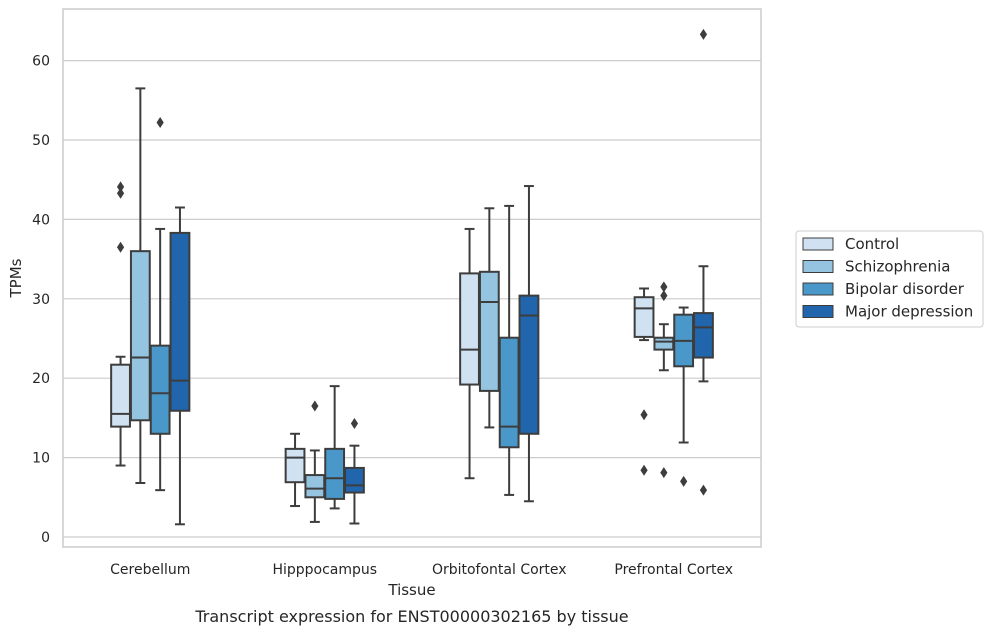  I want to click on y-tick-label: 20, so click(41, 379).